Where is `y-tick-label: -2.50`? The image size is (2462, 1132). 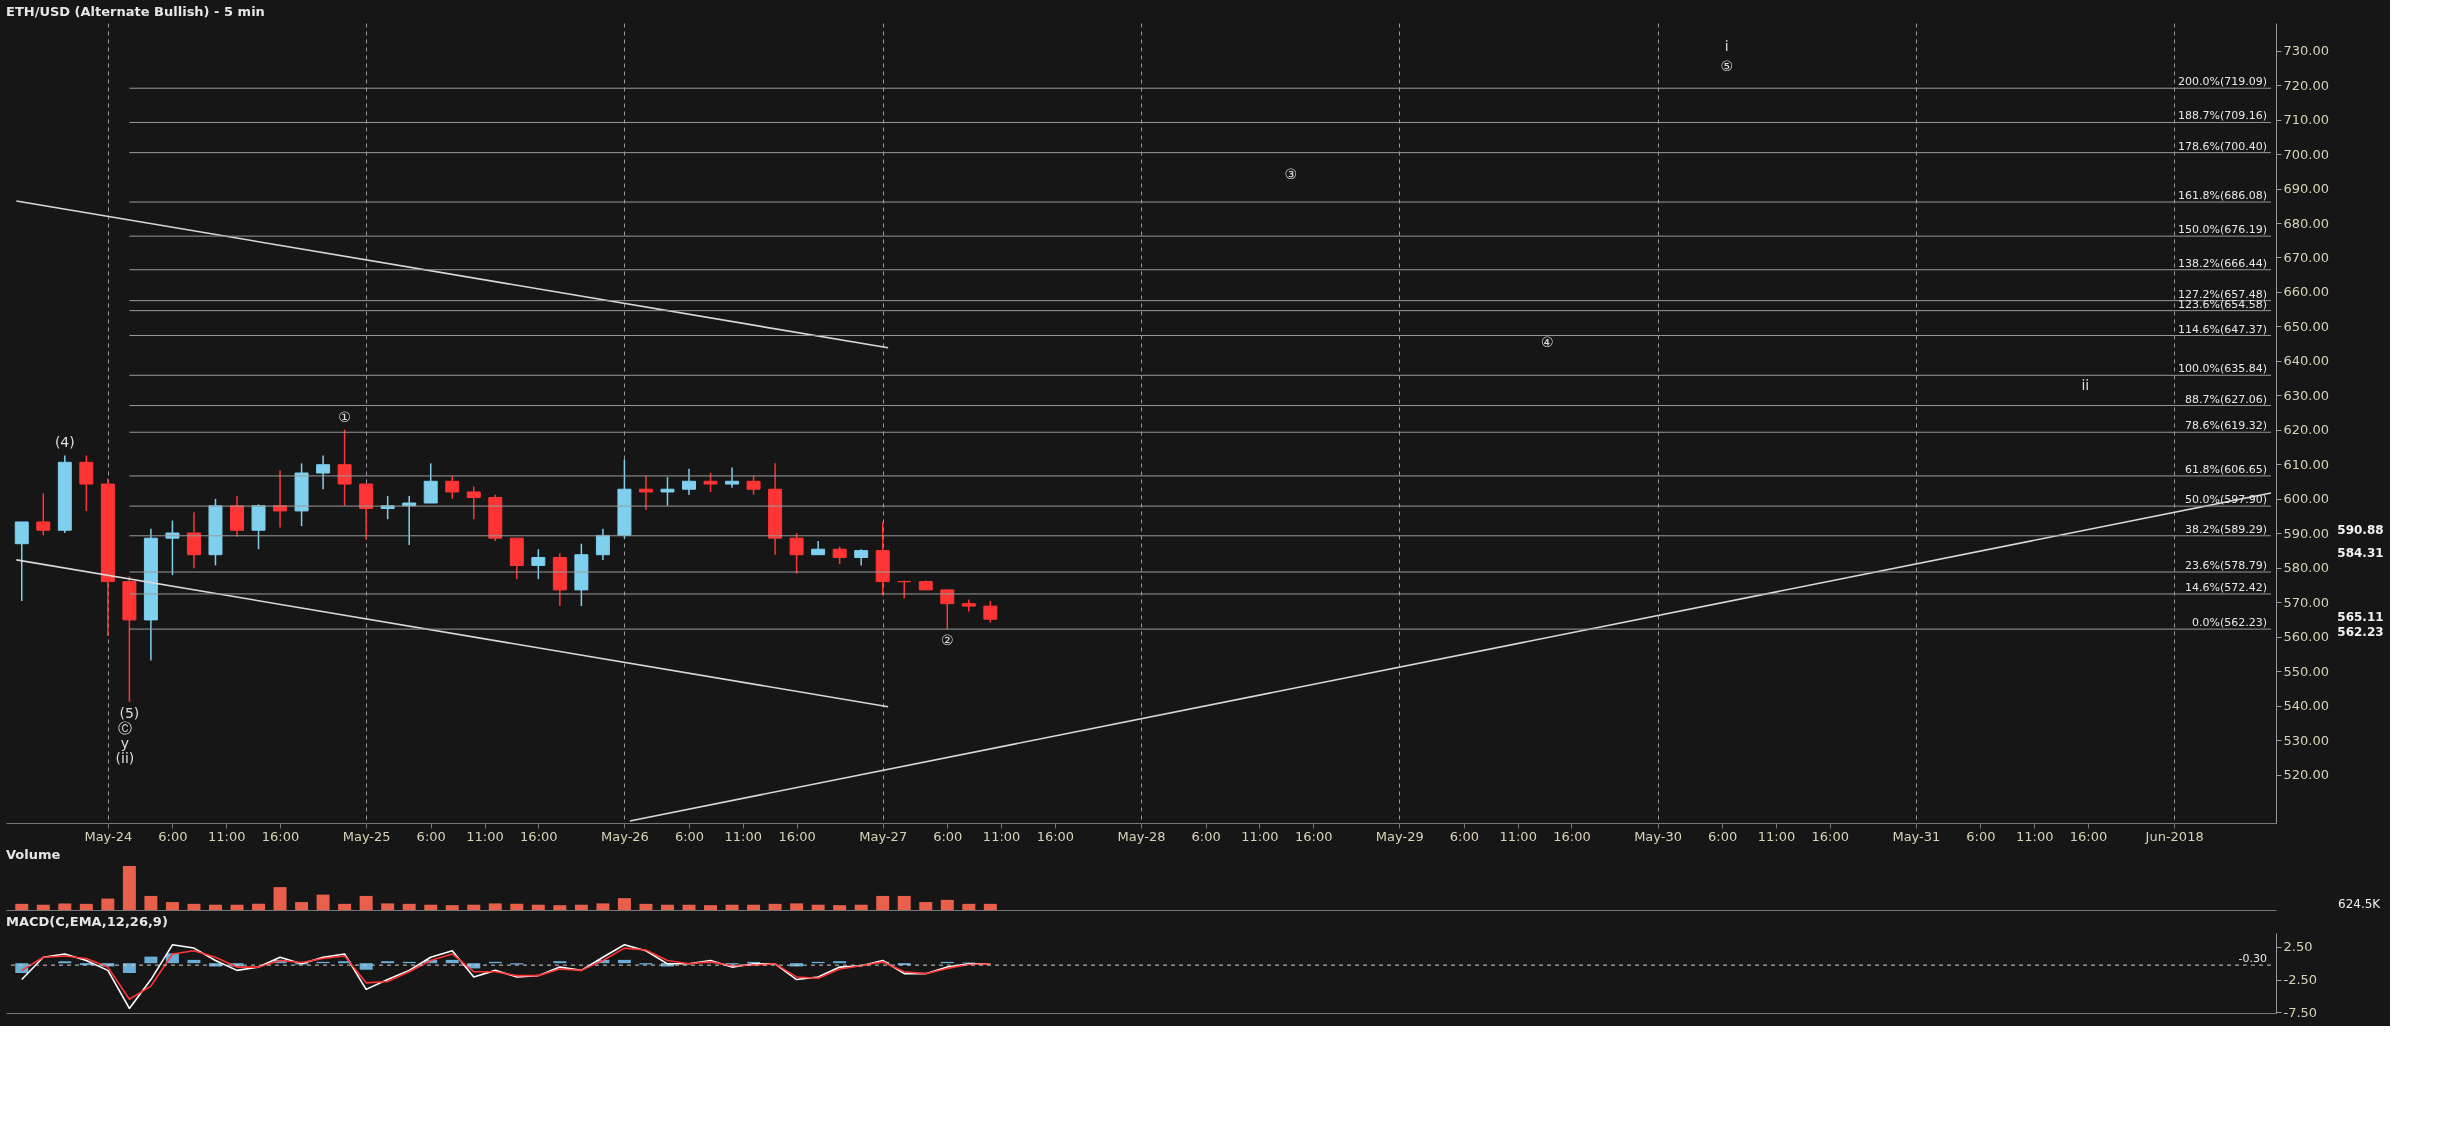 y-tick-label: -2.50 is located at coordinates (2300, 980).